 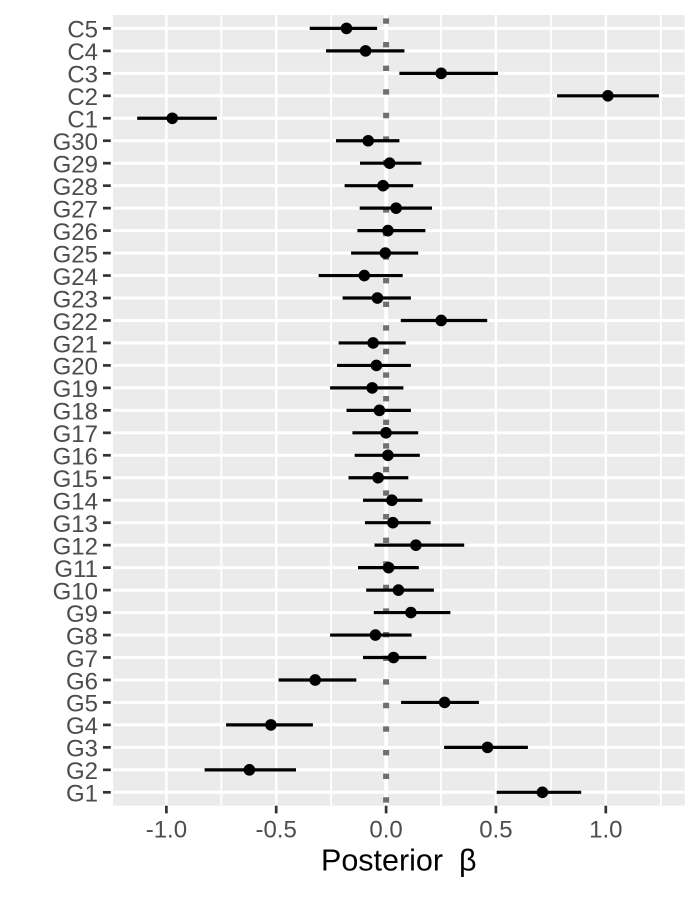 What do you see at coordinates (276, 830) in the screenshot?
I see `svg-text: -0.5` at bounding box center [276, 830].